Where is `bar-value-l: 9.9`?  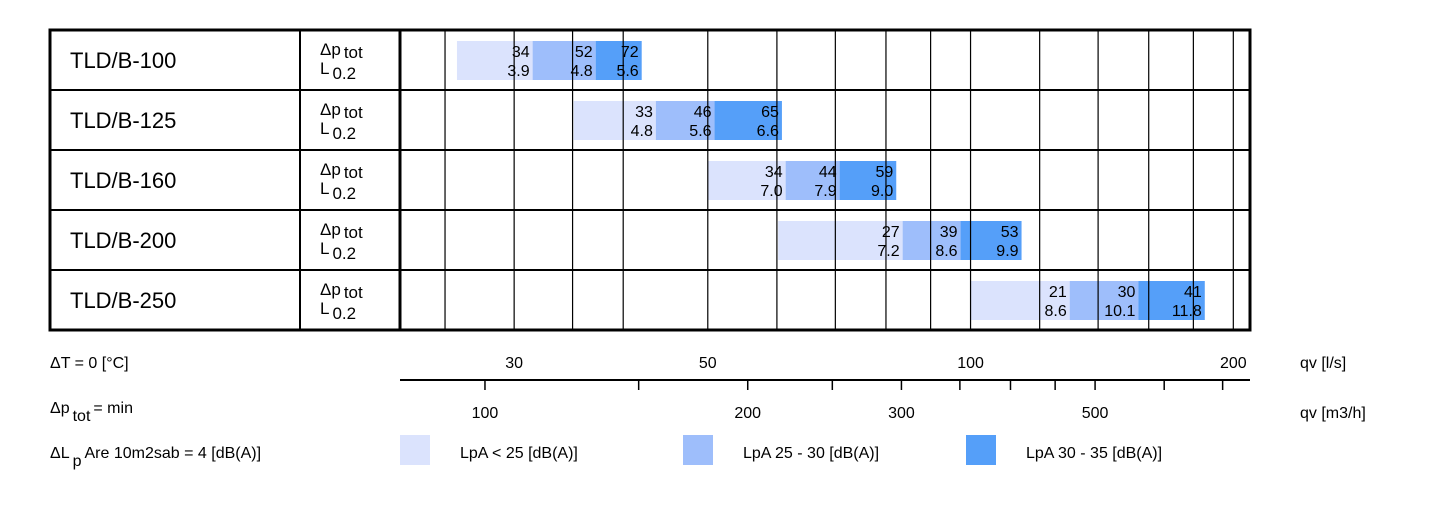 bar-value-l: 9.9 is located at coordinates (1007, 251).